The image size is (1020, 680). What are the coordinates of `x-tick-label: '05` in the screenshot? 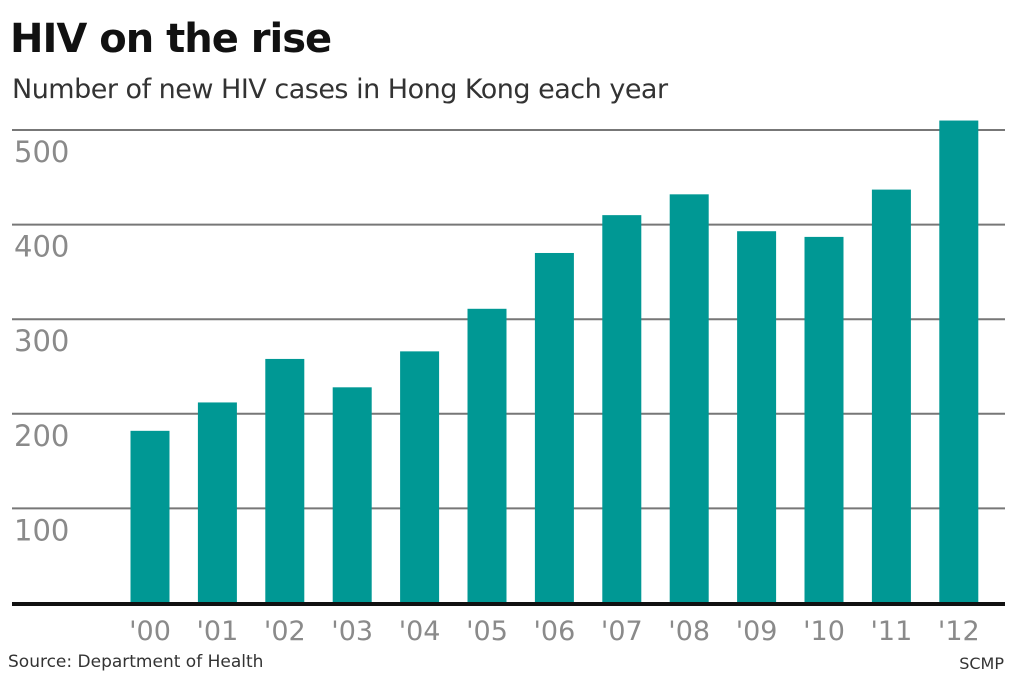 It's located at (487, 631).